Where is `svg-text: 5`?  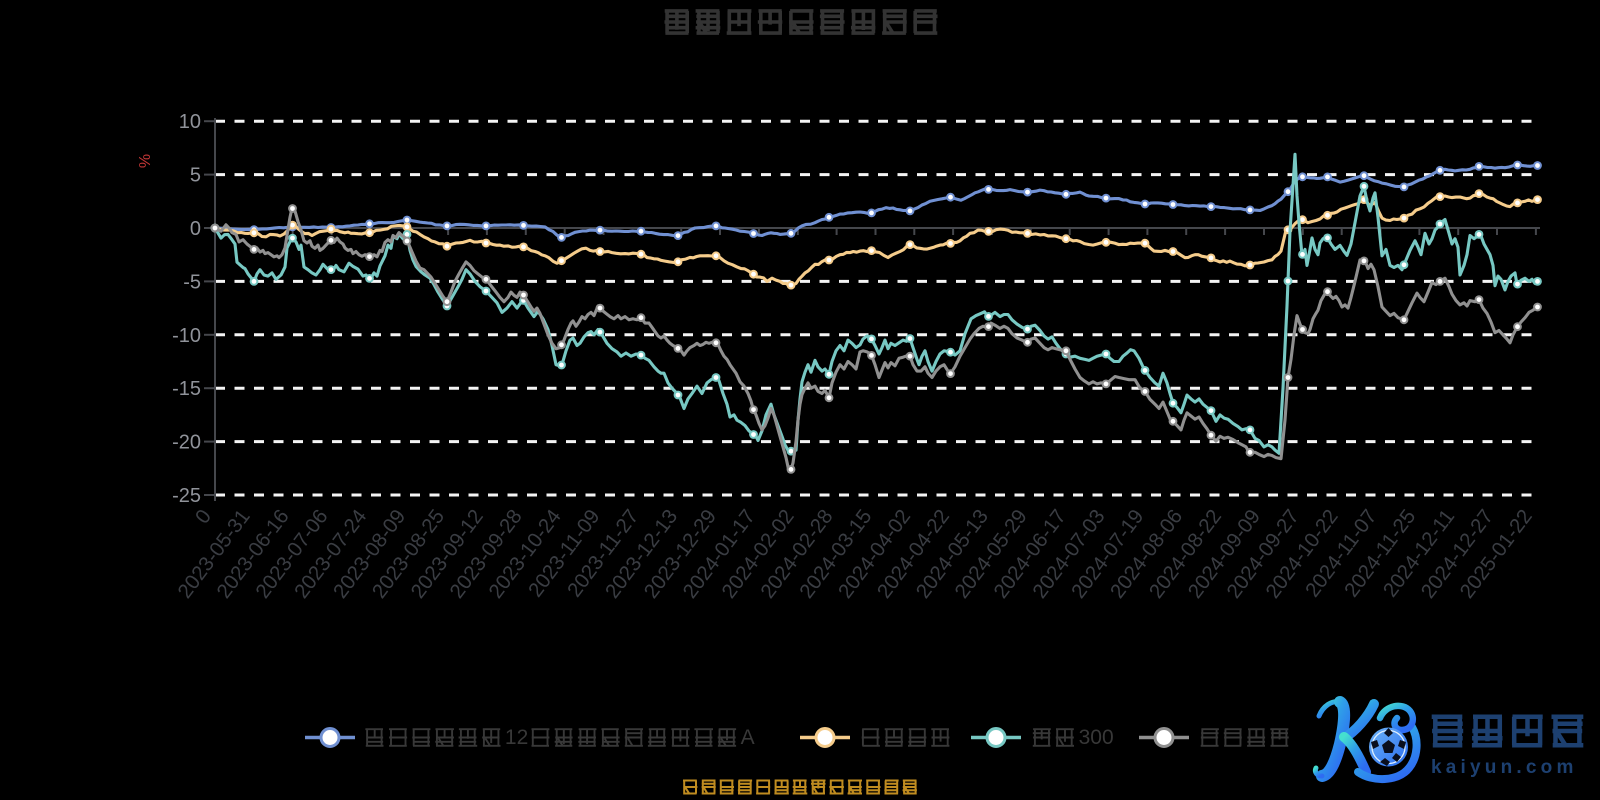 svg-text: 5 is located at coordinates (195, 176).